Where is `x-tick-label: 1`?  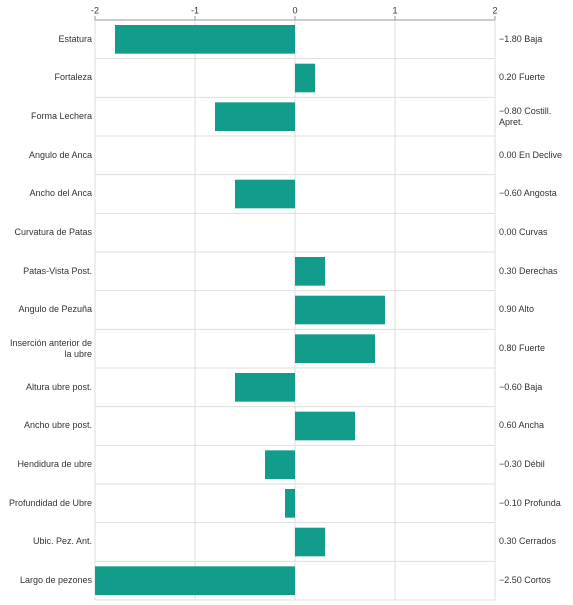 x-tick-label: 1 is located at coordinates (394, 10).